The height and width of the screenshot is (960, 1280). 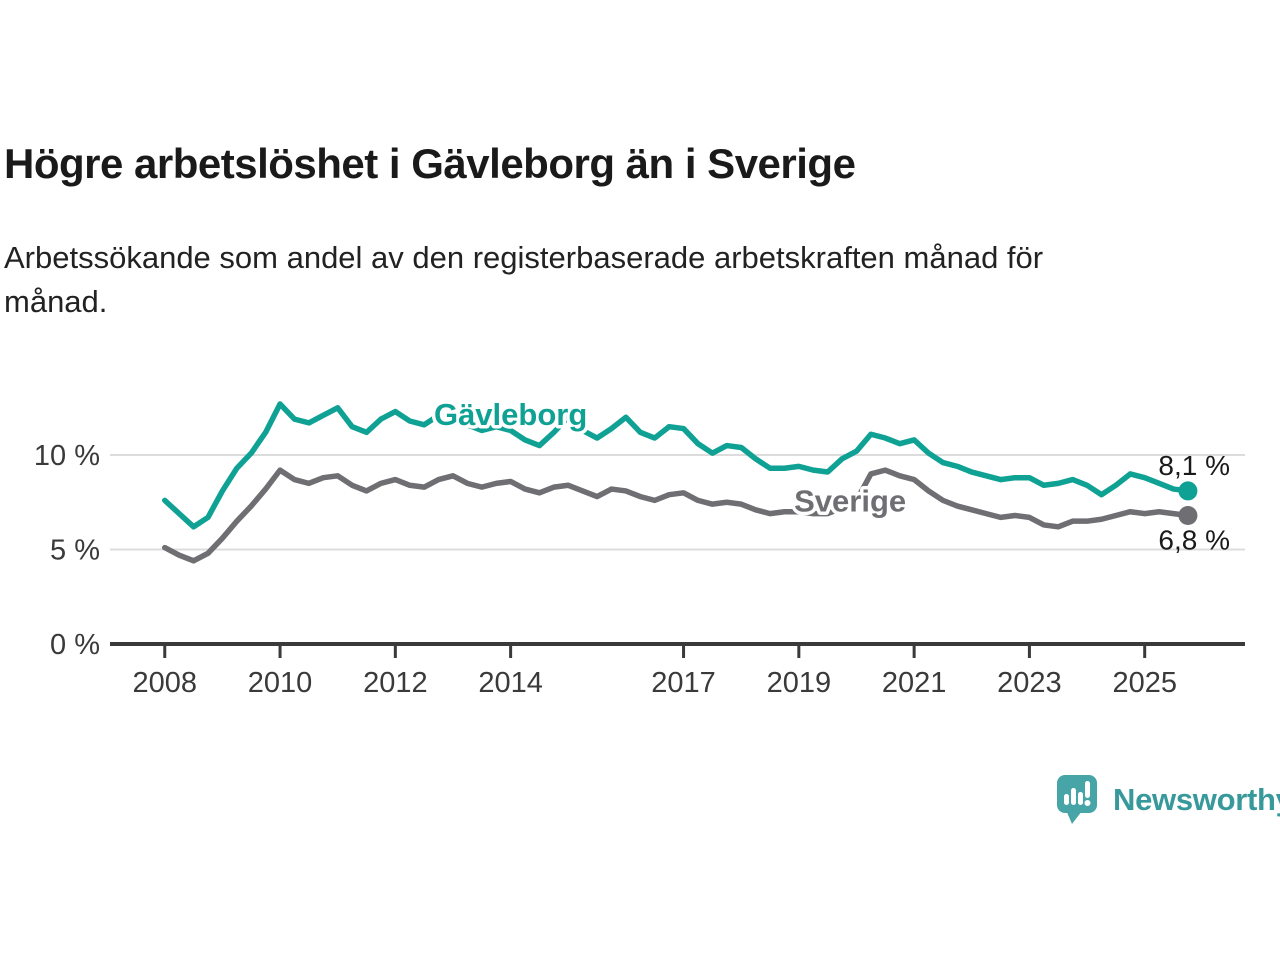 What do you see at coordinates (1029, 683) in the screenshot?
I see `x-axis-label: 2023` at bounding box center [1029, 683].